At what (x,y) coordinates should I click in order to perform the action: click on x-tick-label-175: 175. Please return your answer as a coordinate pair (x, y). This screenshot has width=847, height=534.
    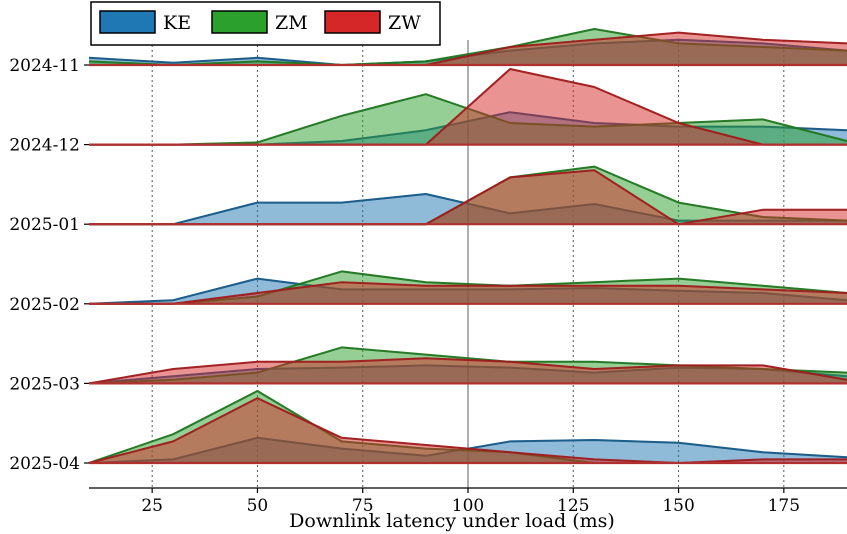
    Looking at the image, I should click on (784, 506).